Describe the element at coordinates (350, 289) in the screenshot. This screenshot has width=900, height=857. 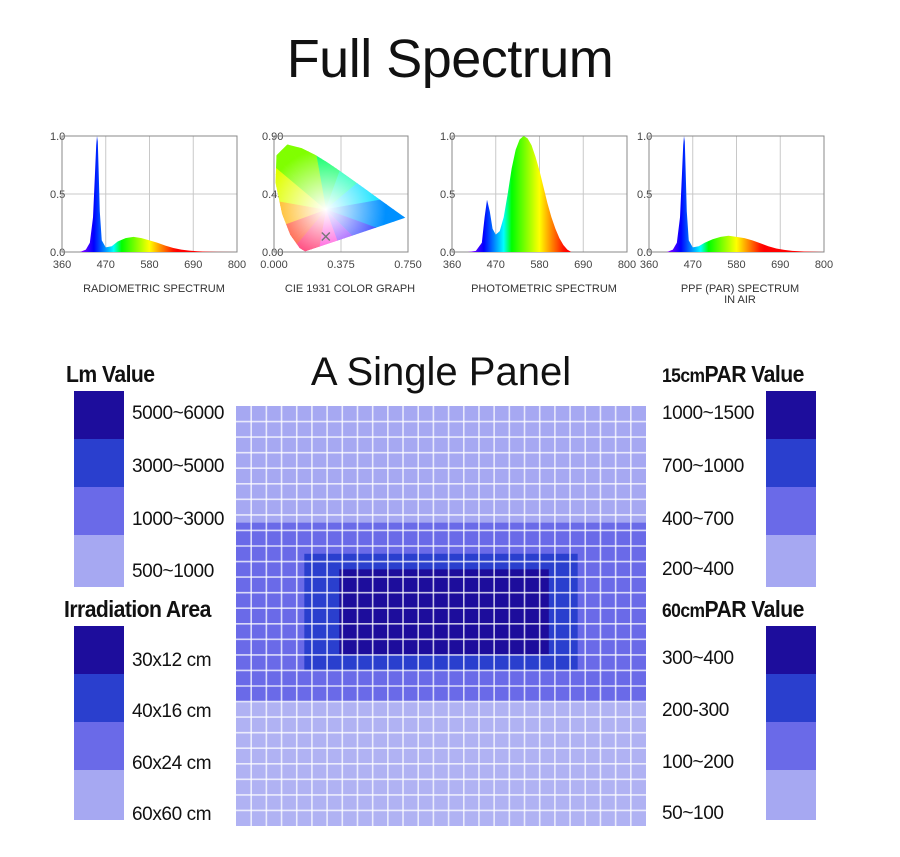
I see `cie-caption: CIE 1931 COLOR GRAPH` at that location.